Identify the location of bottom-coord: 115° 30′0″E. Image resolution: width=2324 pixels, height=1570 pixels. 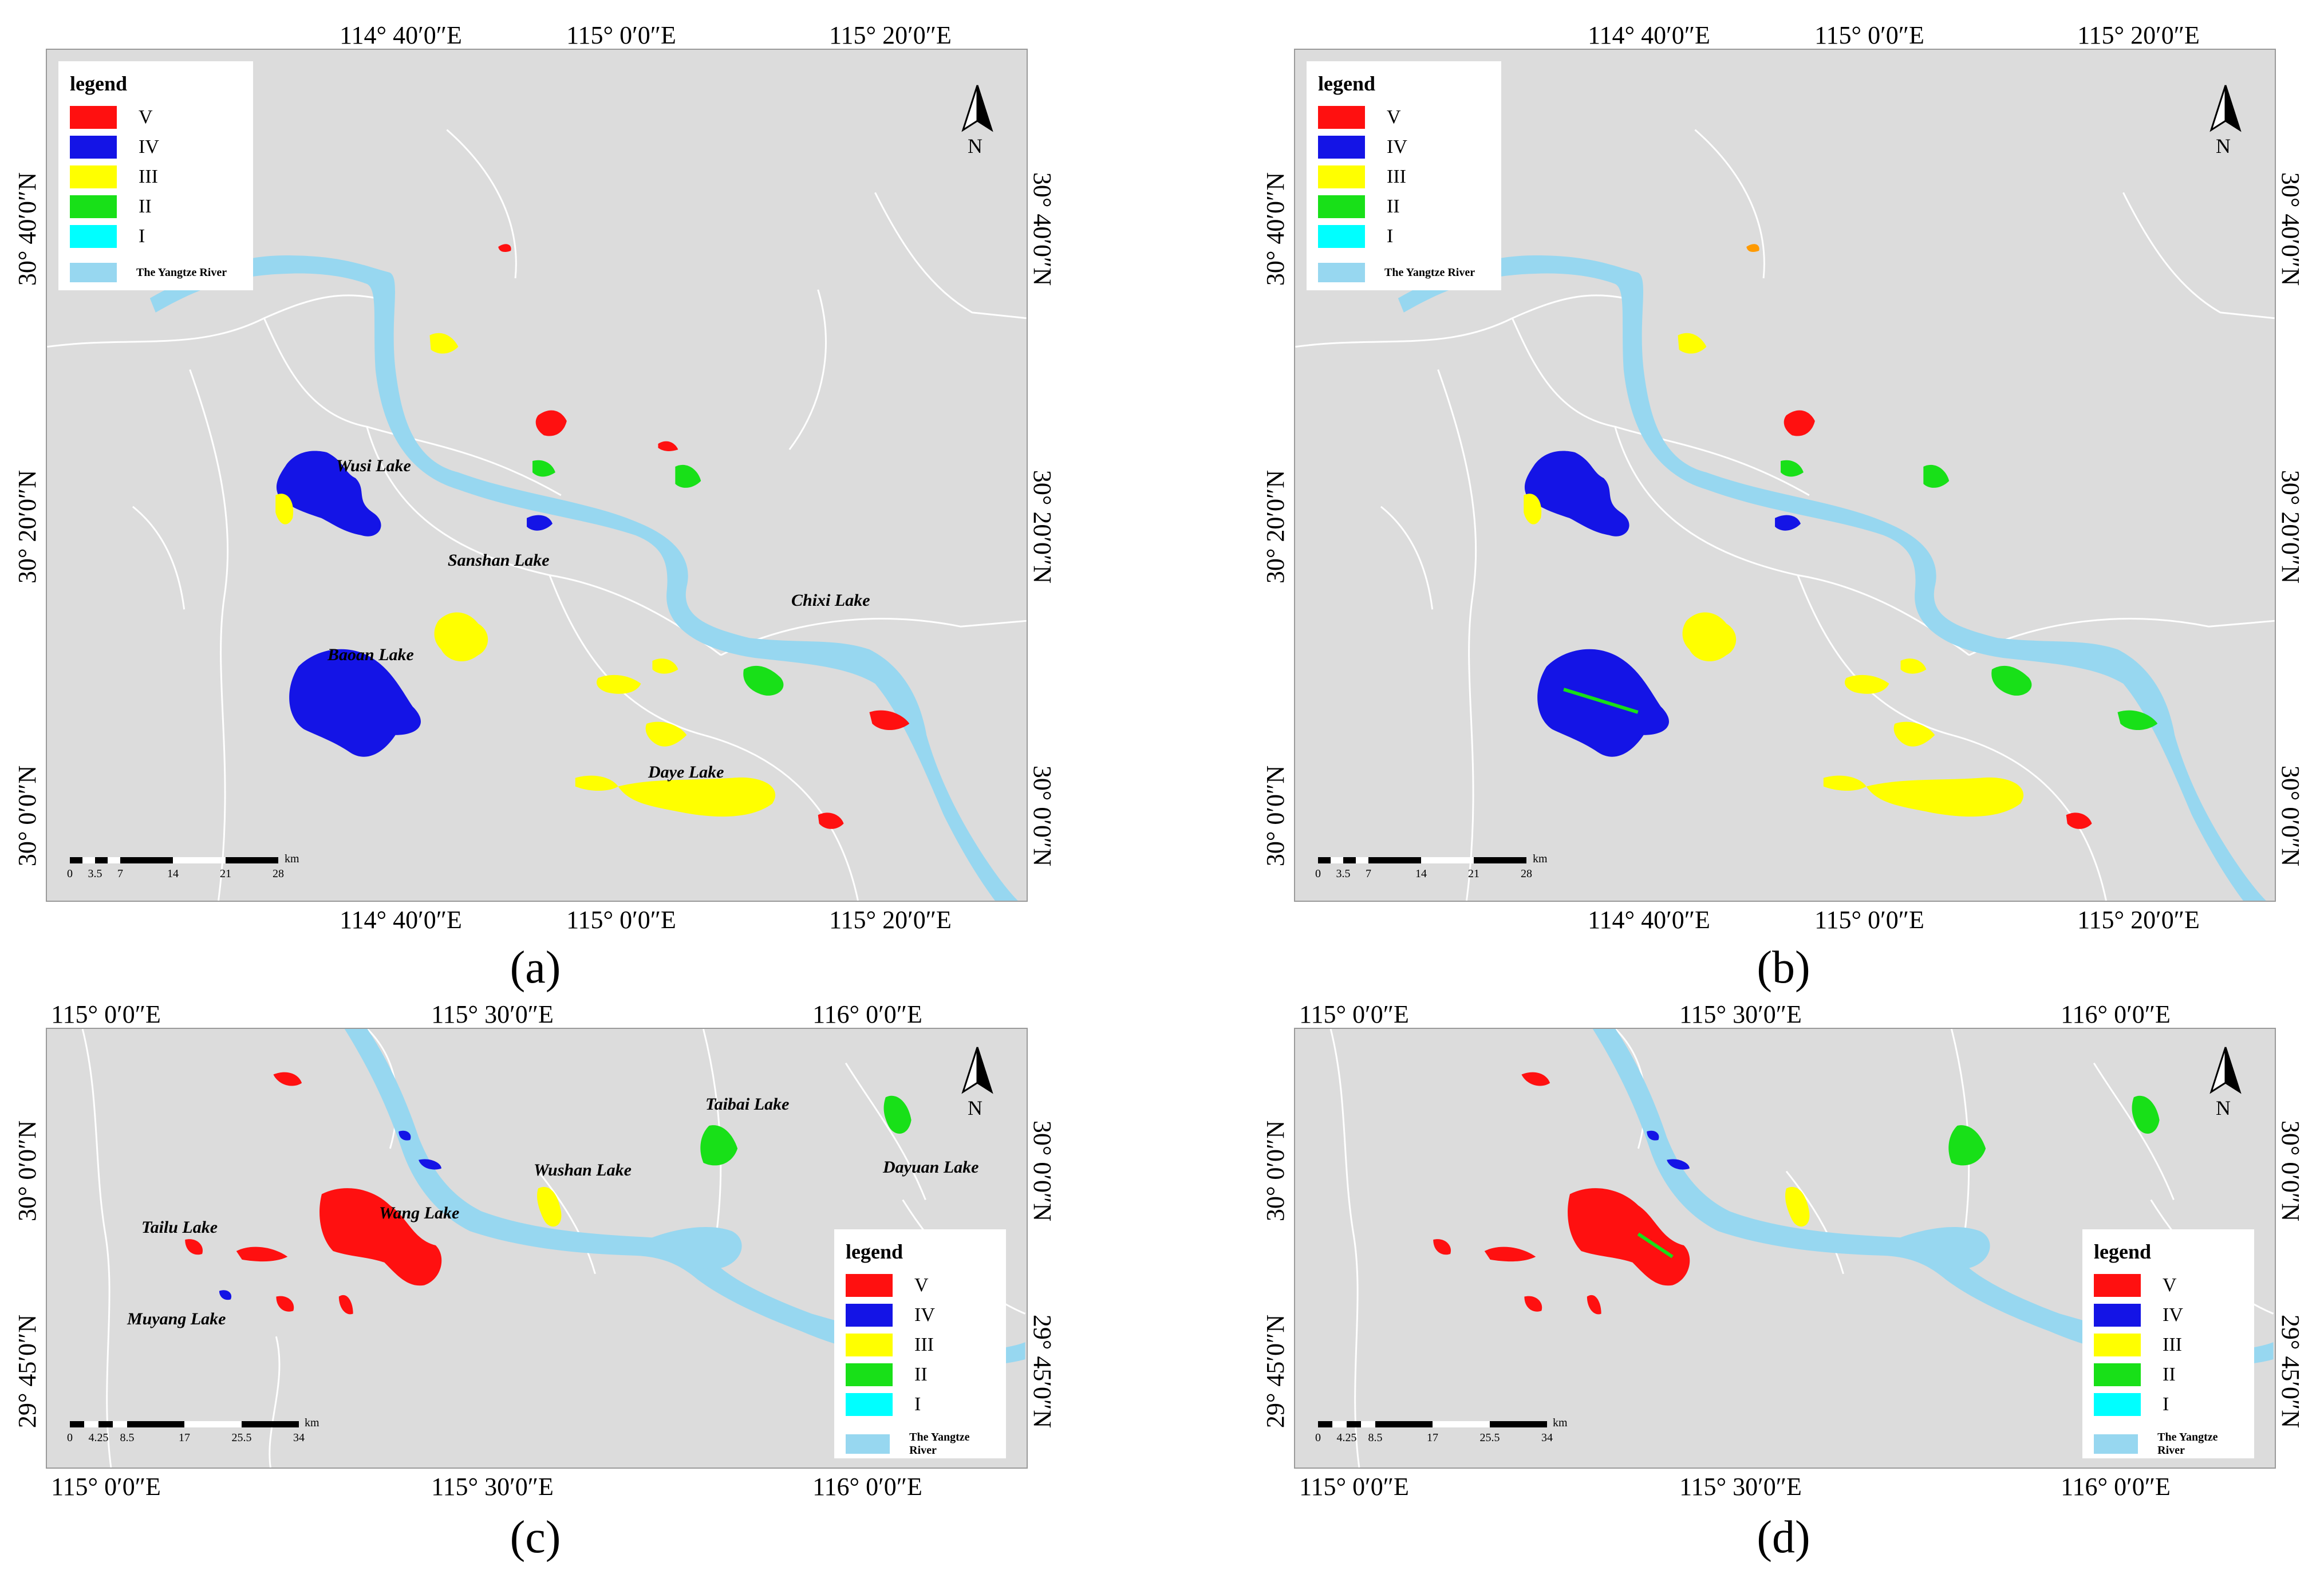
(1741, 1487).